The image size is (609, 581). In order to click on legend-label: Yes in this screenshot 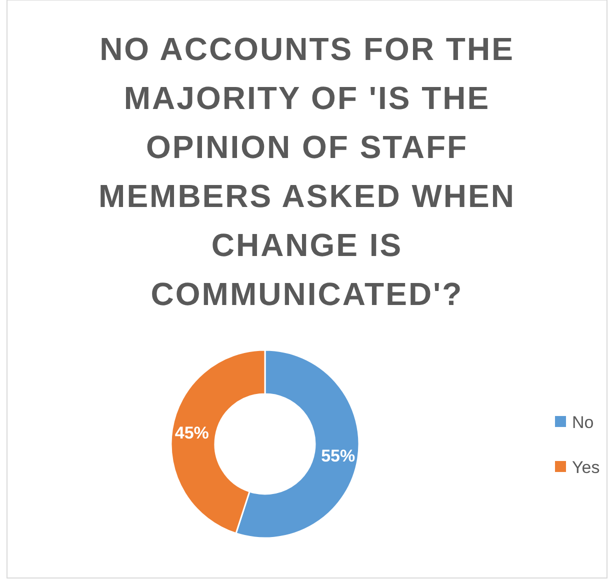, I will do `click(586, 467)`.